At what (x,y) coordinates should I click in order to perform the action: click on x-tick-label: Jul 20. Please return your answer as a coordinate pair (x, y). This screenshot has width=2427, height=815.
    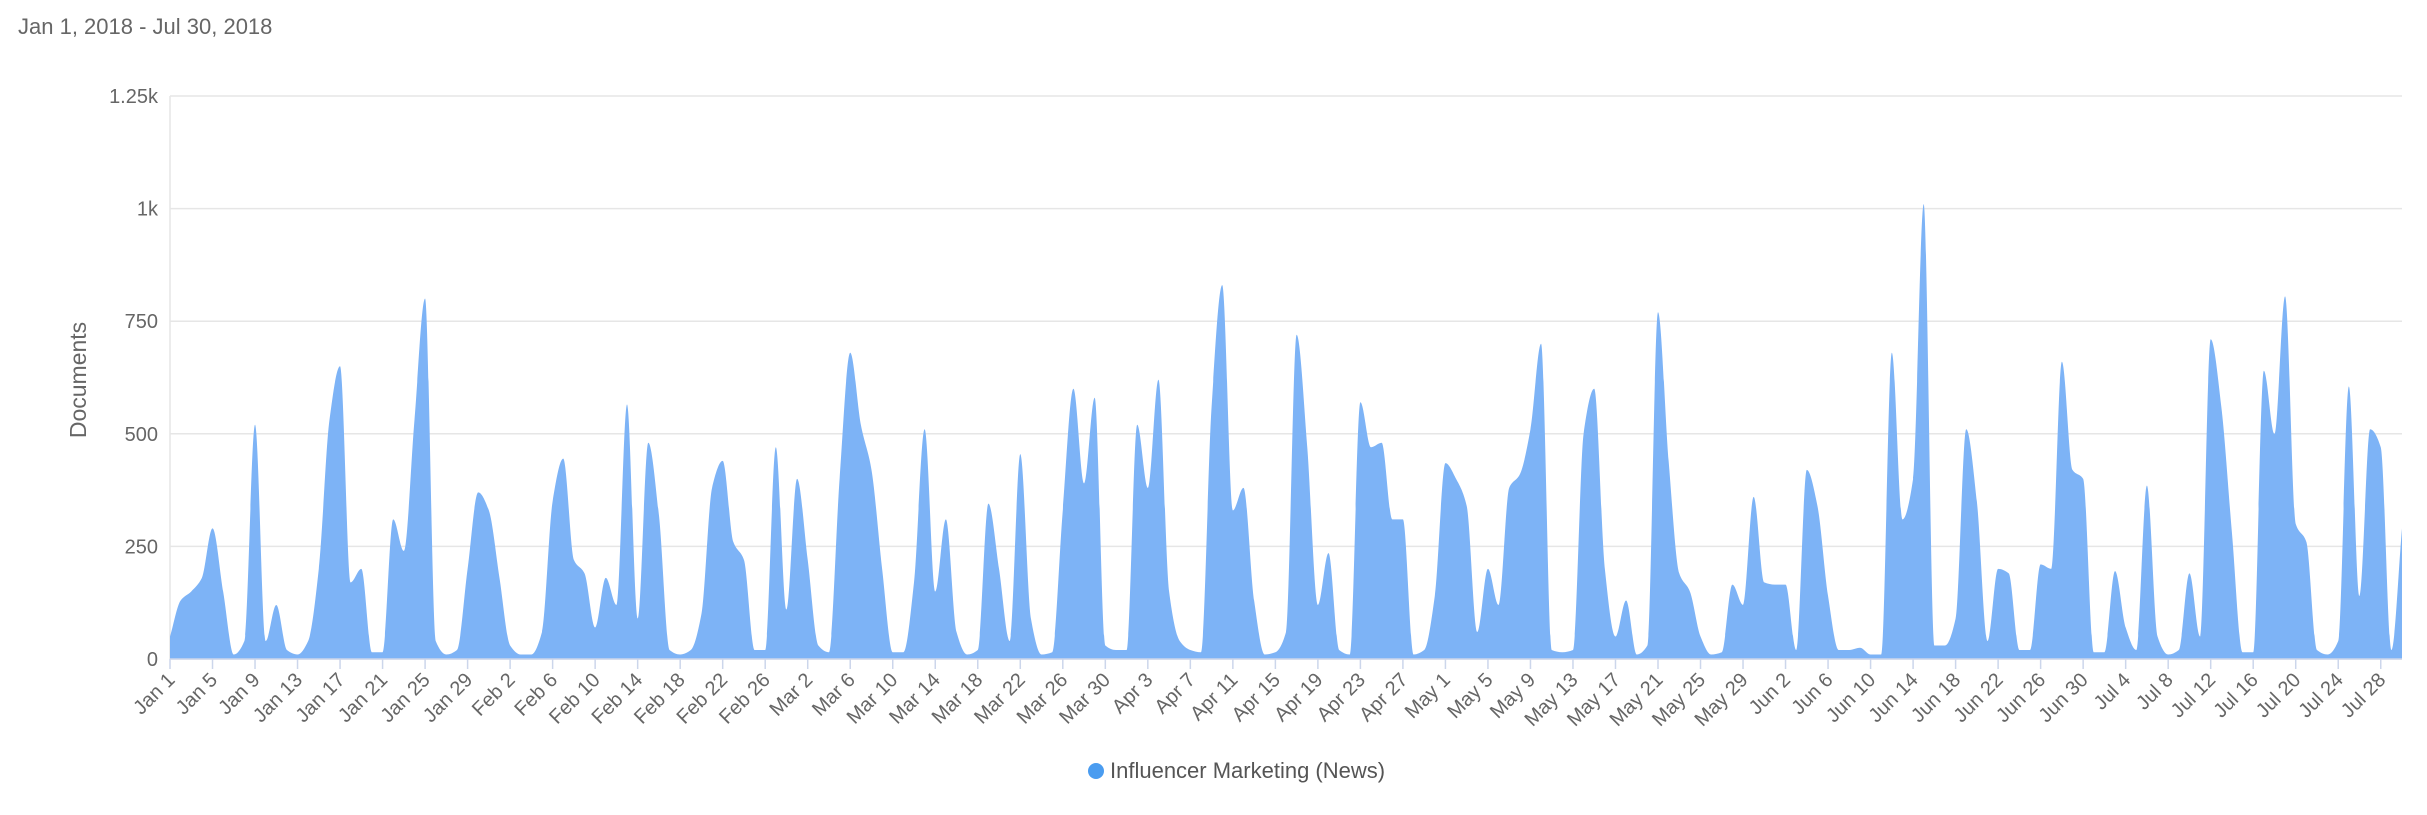
    Looking at the image, I should click on (2278, 695).